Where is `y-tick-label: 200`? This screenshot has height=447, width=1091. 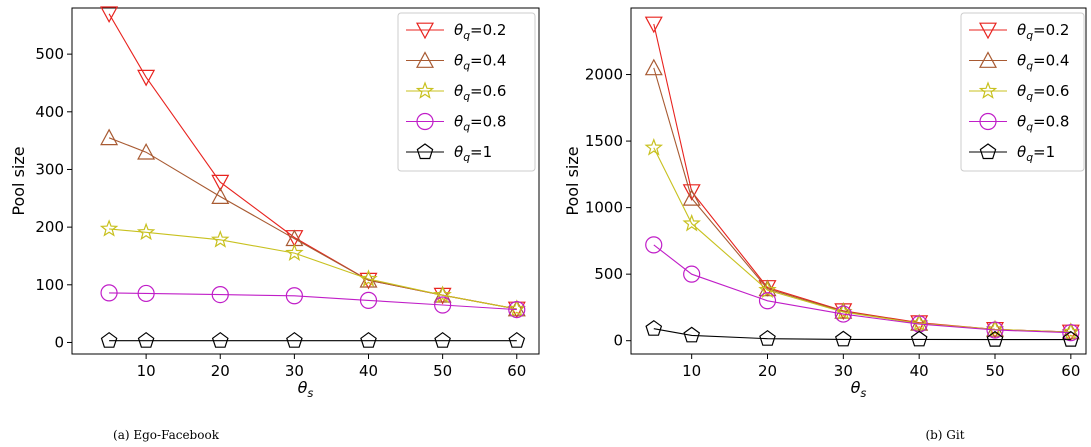
y-tick-label: 200 is located at coordinates (49, 227).